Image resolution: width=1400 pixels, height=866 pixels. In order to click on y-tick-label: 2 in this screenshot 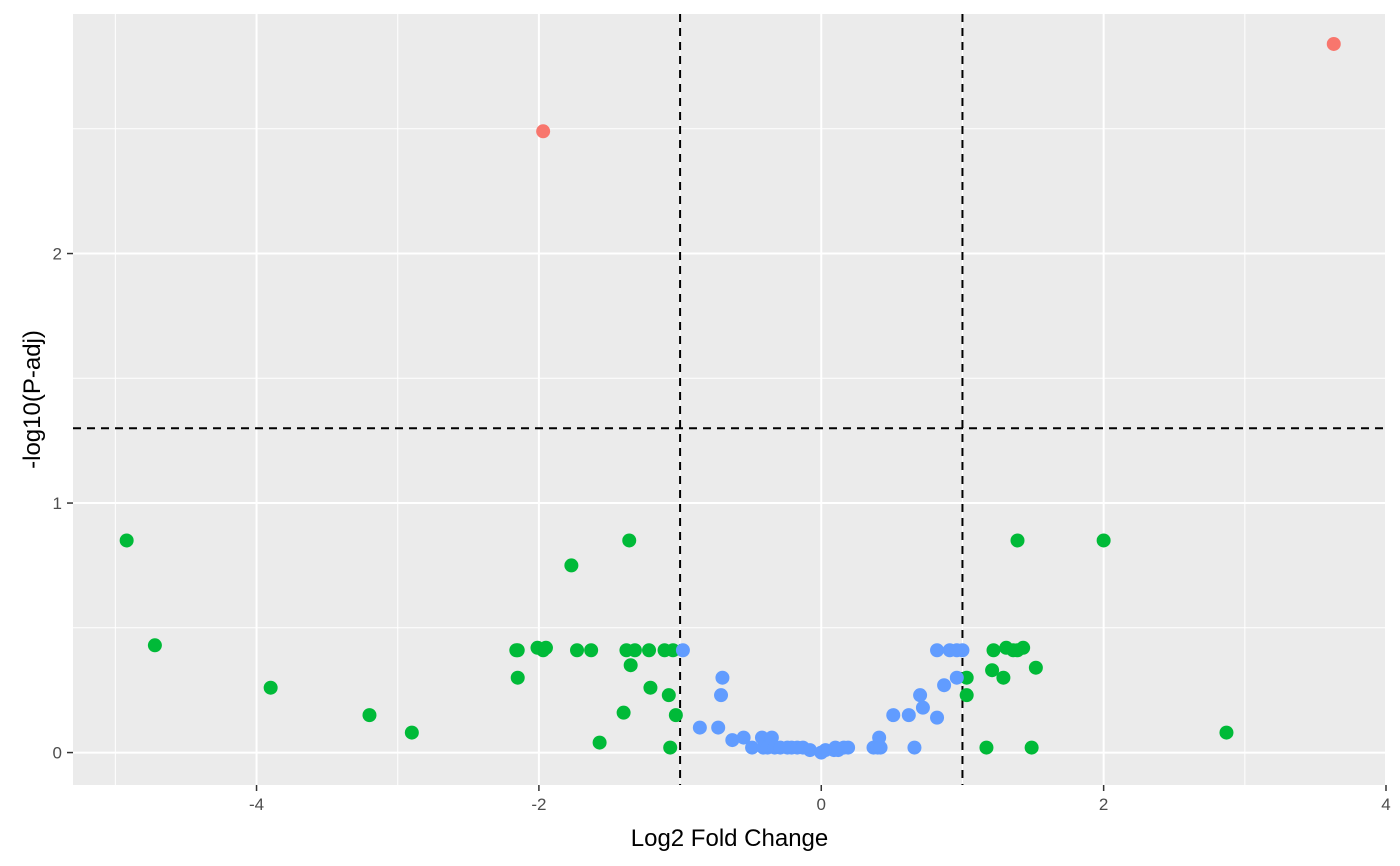, I will do `click(57, 254)`.